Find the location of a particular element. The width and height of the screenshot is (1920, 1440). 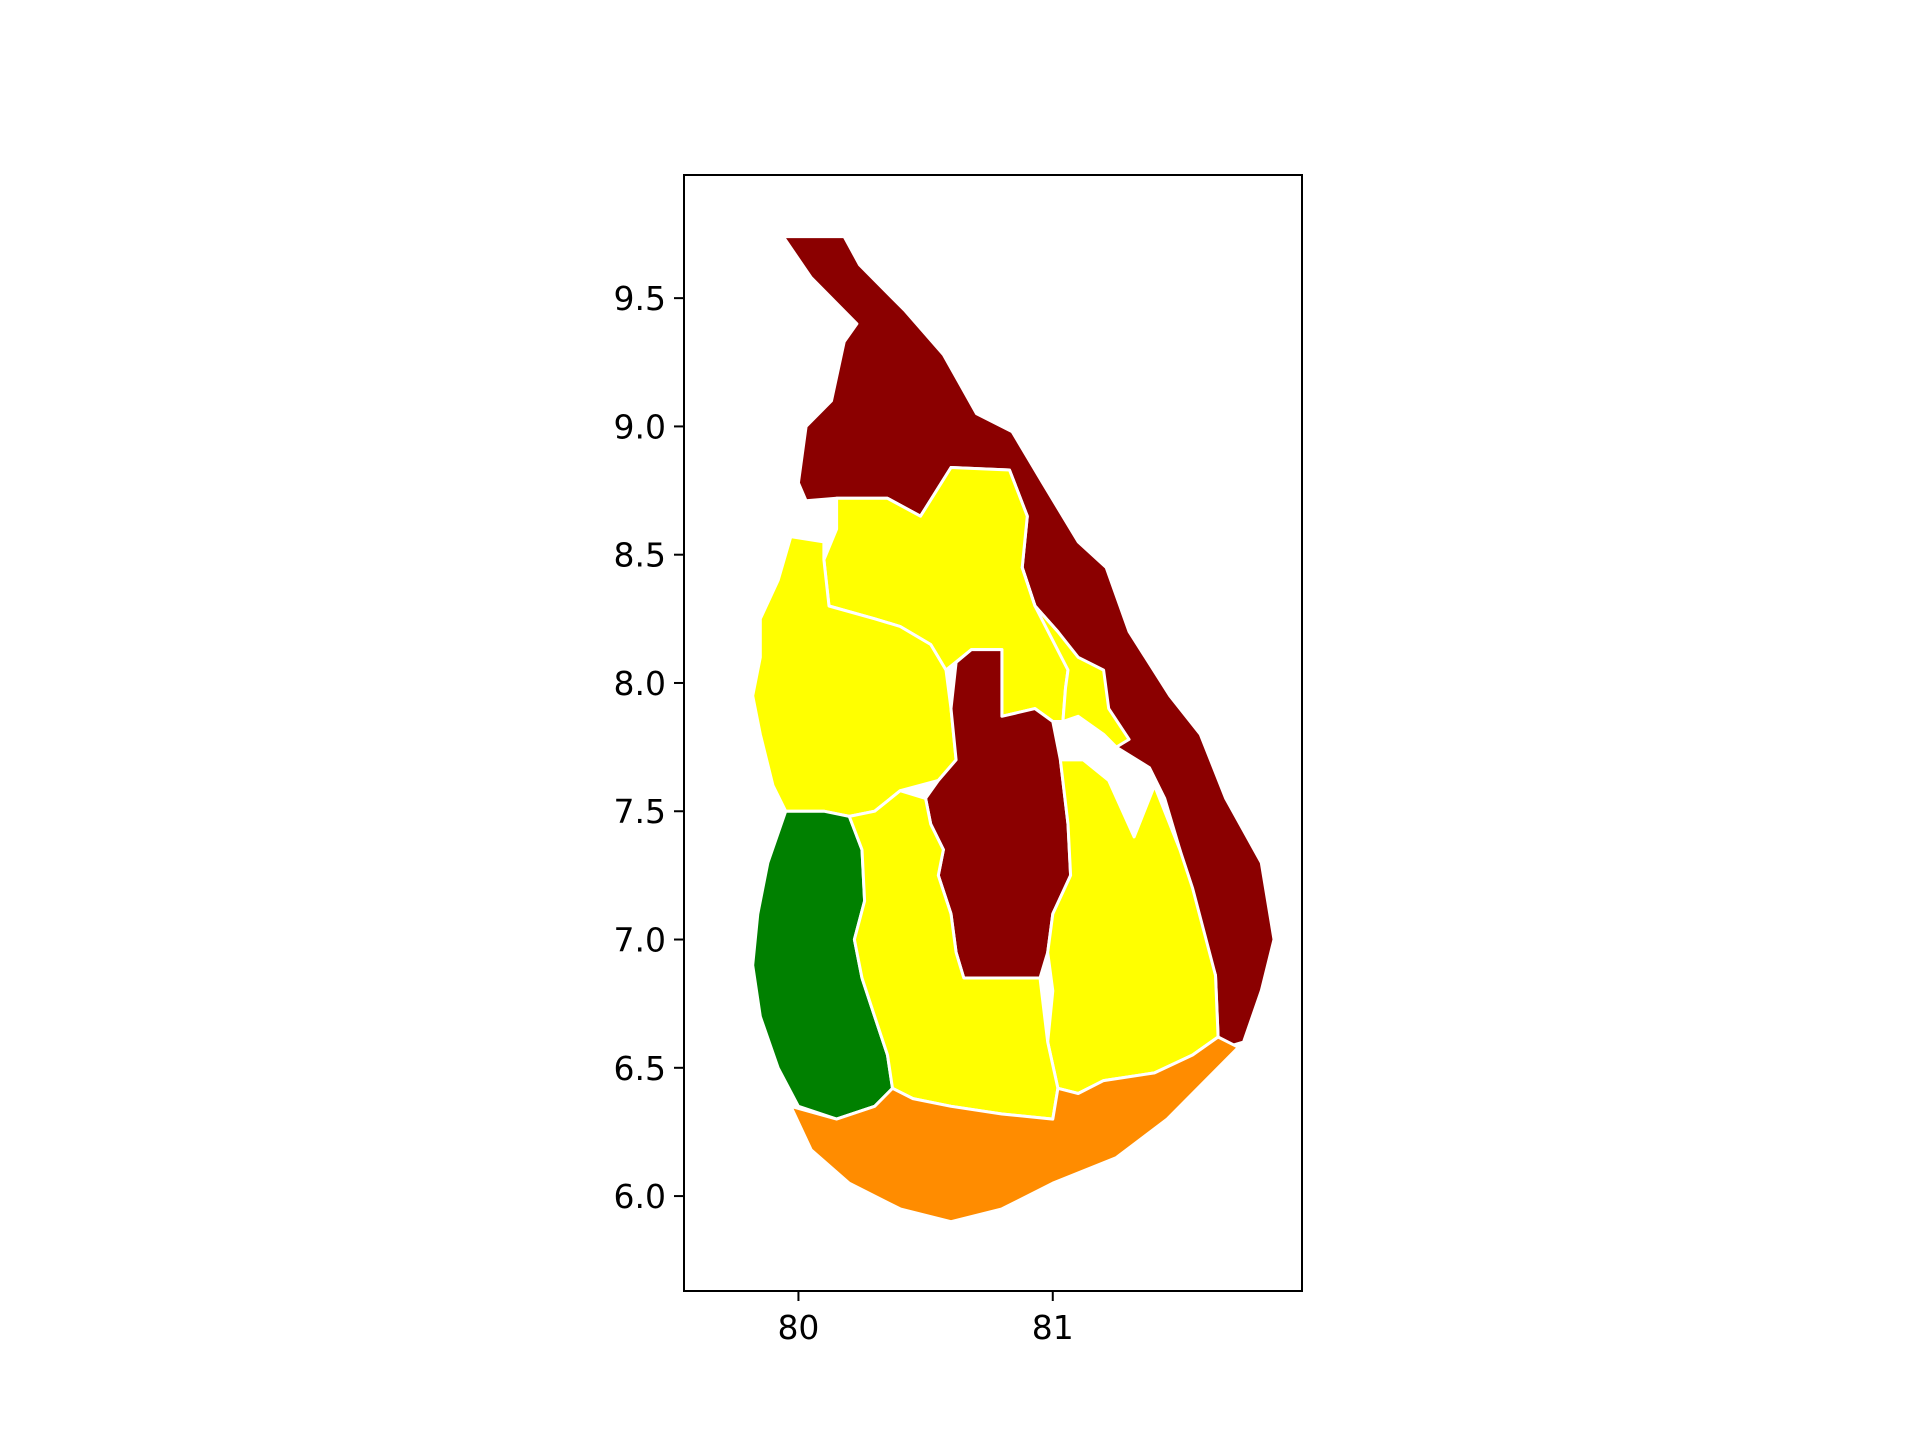

y-tick-label: 6.5 is located at coordinates (640, 1068).